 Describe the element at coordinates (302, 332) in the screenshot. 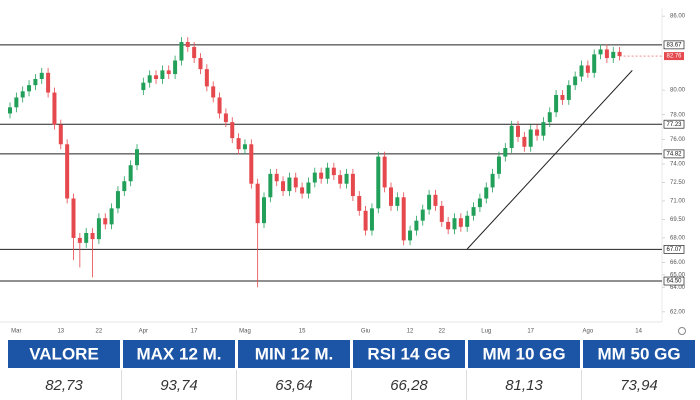

I see `x-tick-label: 15` at that location.